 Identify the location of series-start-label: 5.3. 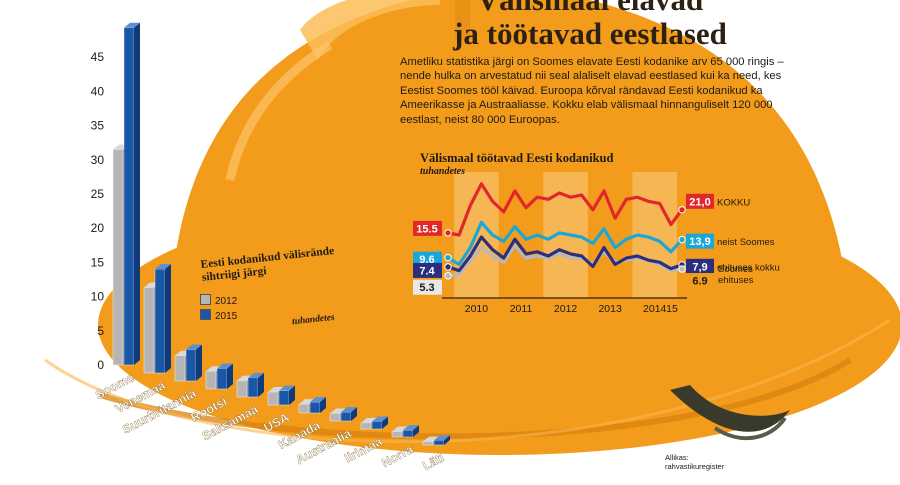
(426, 288).